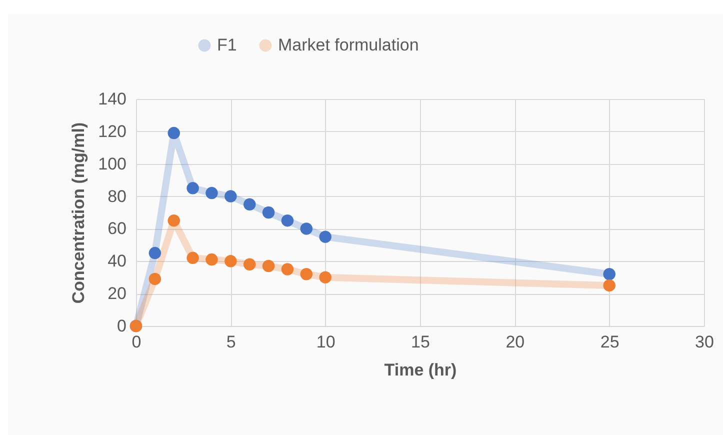 The width and height of the screenshot is (723, 435). I want to click on x-tick-label: 0, so click(137, 342).